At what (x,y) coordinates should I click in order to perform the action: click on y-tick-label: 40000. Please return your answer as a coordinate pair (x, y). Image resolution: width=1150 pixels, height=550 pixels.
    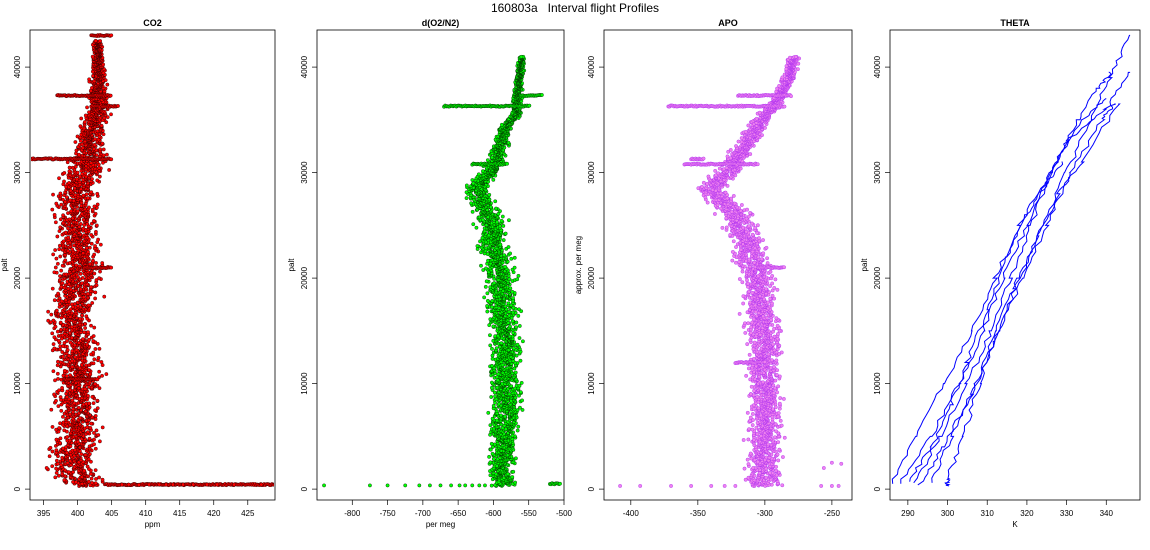
    Looking at the image, I should click on (17, 66).